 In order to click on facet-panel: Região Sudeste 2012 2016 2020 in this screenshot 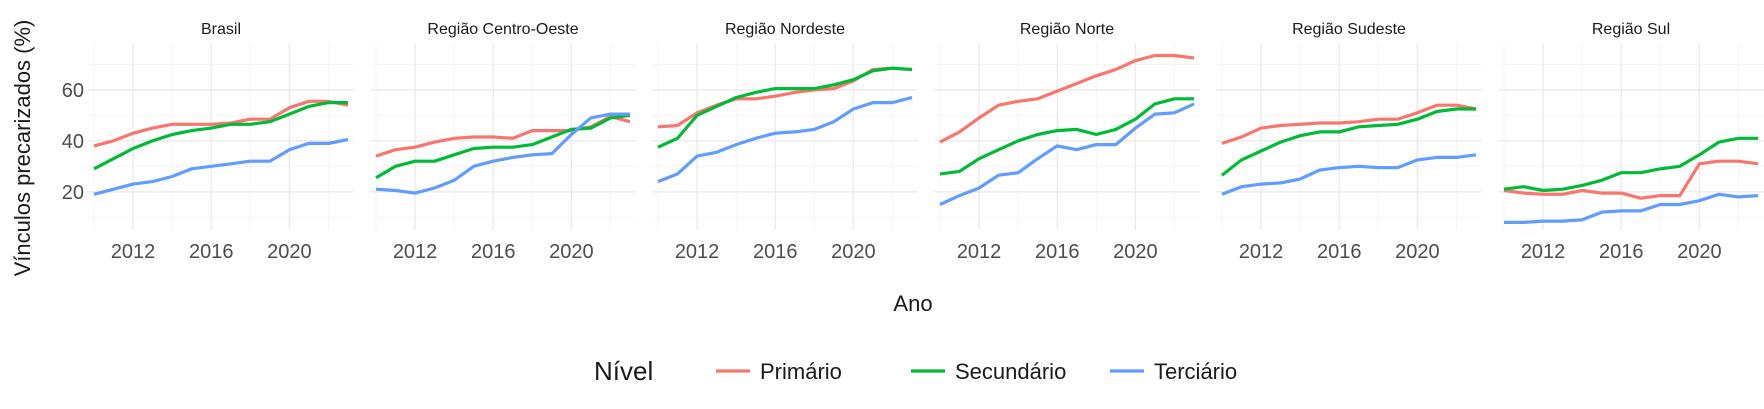, I will do `click(1349, 142)`.